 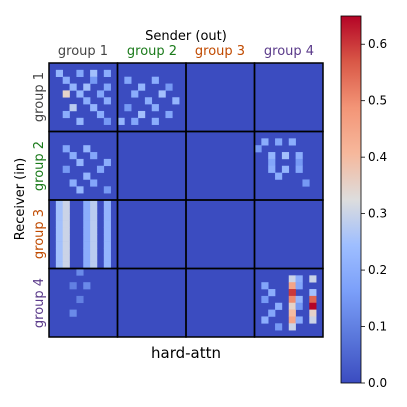 I want to click on y-group-label-2: group 2, so click(x=39, y=166).